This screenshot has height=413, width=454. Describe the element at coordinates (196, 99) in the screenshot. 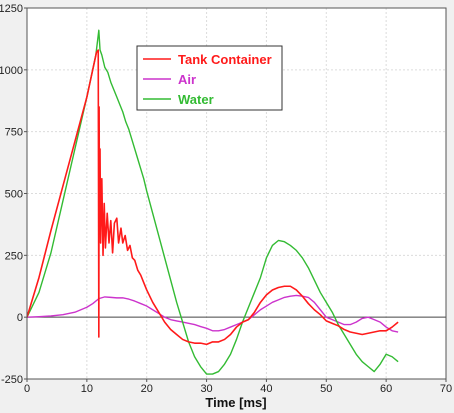

I see `legend-label: Water` at that location.